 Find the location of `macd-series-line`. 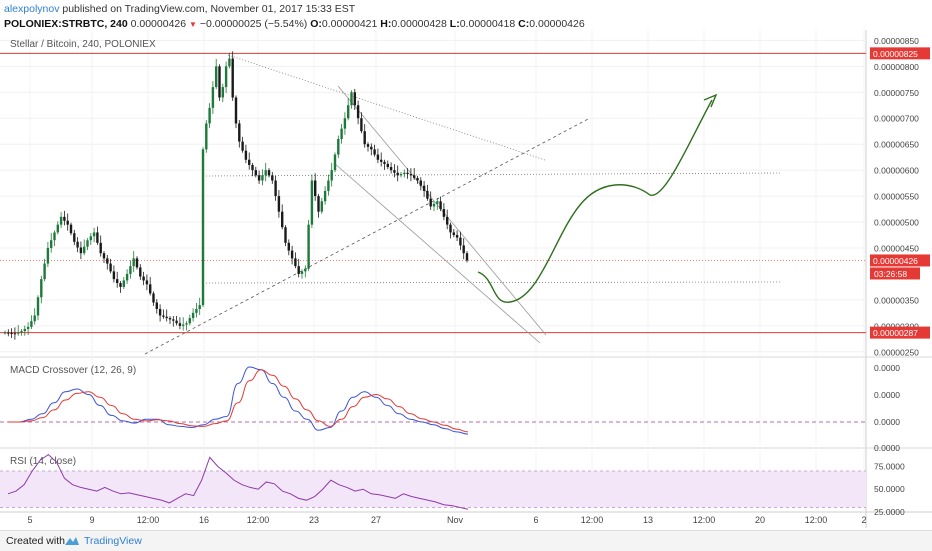

macd-series-line is located at coordinates (238, 400).